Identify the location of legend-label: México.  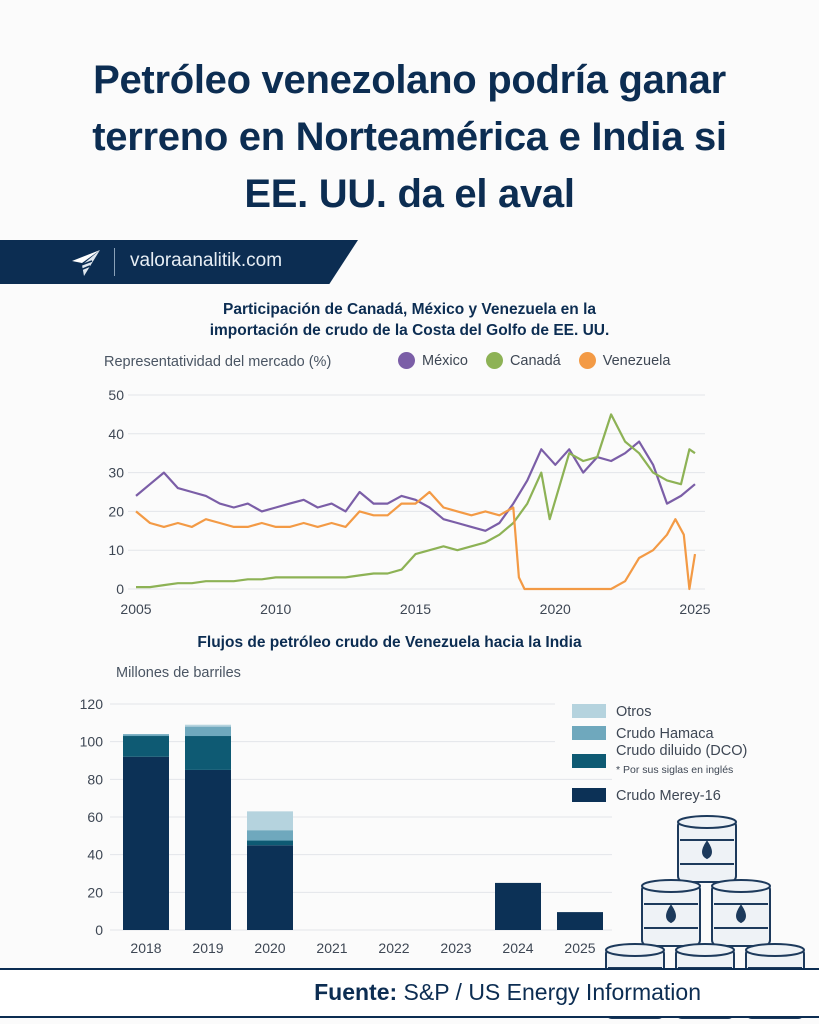
(445, 360).